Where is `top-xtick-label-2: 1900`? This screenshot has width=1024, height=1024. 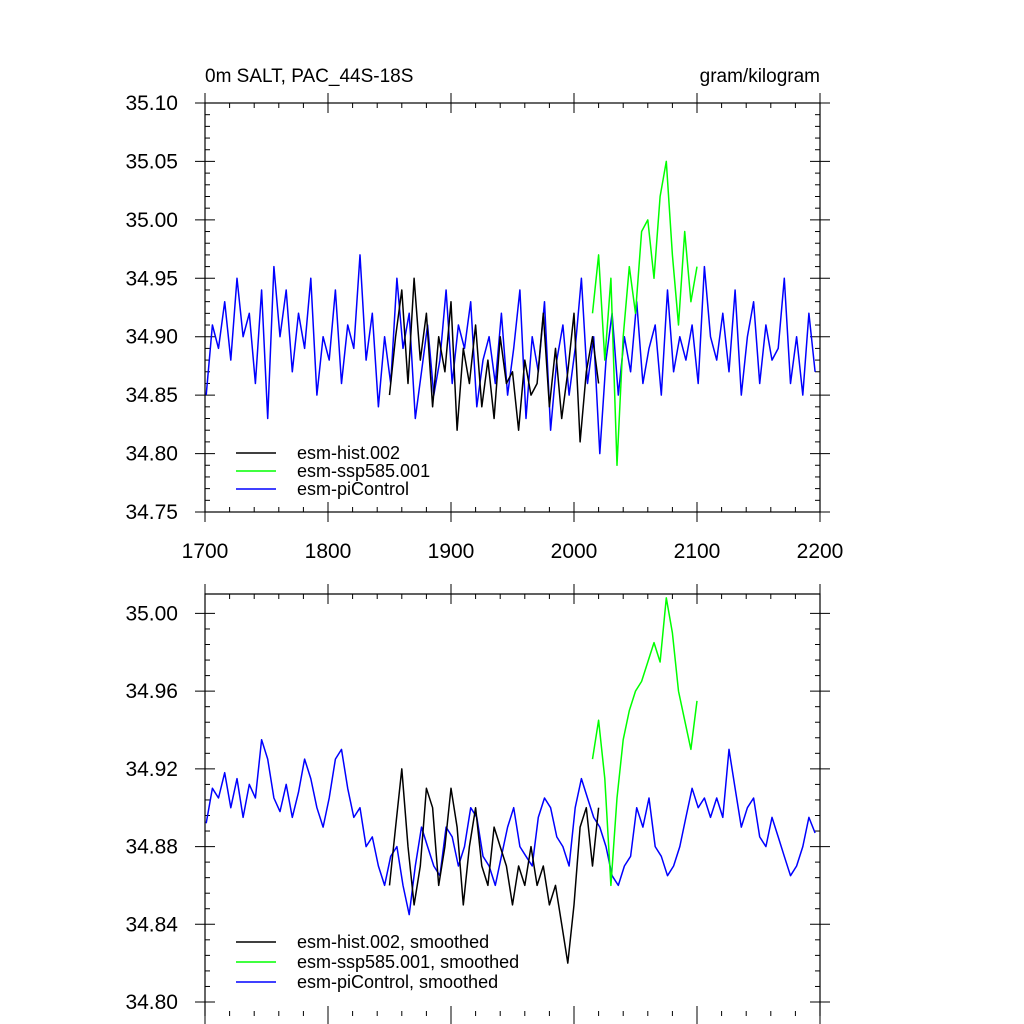 top-xtick-label-2: 1900 is located at coordinates (451, 551).